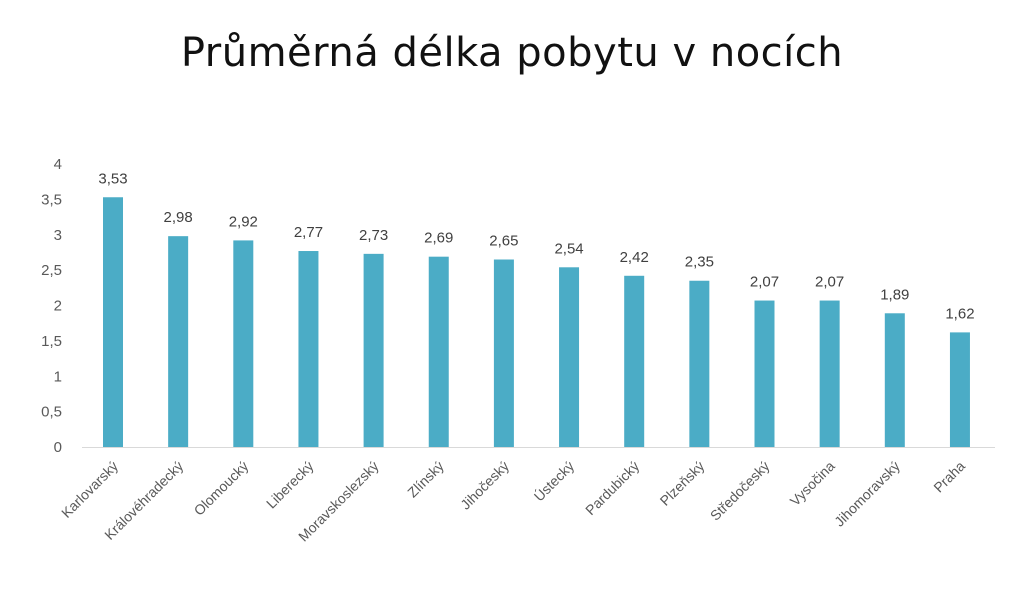 The width and height of the screenshot is (1024, 614). What do you see at coordinates (58, 164) in the screenshot?
I see `y-tick-label: 4` at bounding box center [58, 164].